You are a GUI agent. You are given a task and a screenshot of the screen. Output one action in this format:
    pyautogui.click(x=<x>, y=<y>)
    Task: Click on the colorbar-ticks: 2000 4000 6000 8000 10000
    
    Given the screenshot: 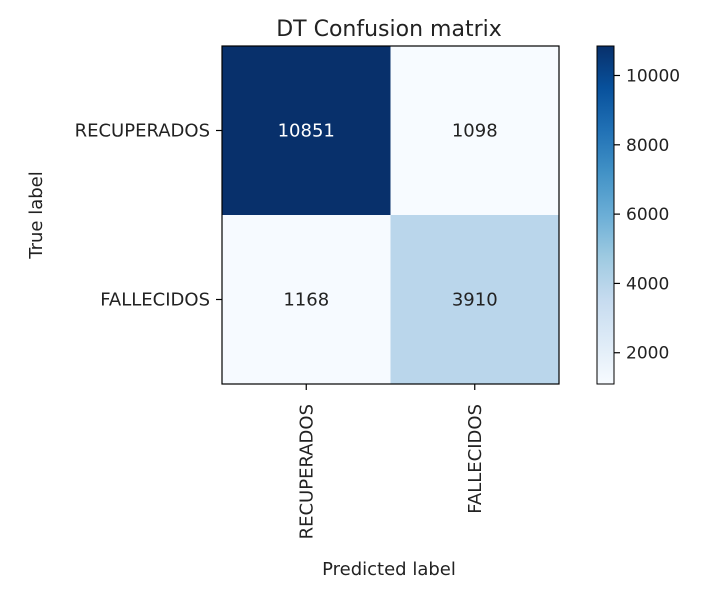 What is the action you would take?
    pyautogui.click(x=647, y=215)
    